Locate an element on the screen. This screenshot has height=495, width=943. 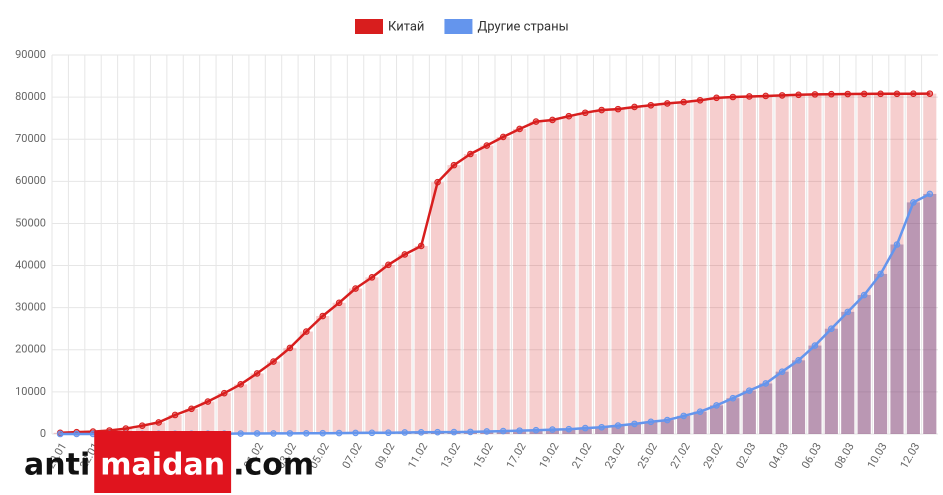
y-tick-label: 60000 is located at coordinates (30, 180).